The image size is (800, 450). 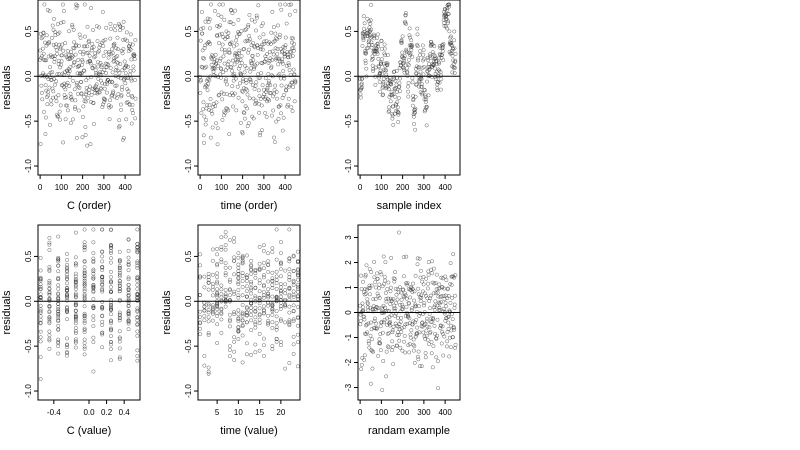 What do you see at coordinates (445, 187) in the screenshot?
I see `x-tick-label: 400` at bounding box center [445, 187].